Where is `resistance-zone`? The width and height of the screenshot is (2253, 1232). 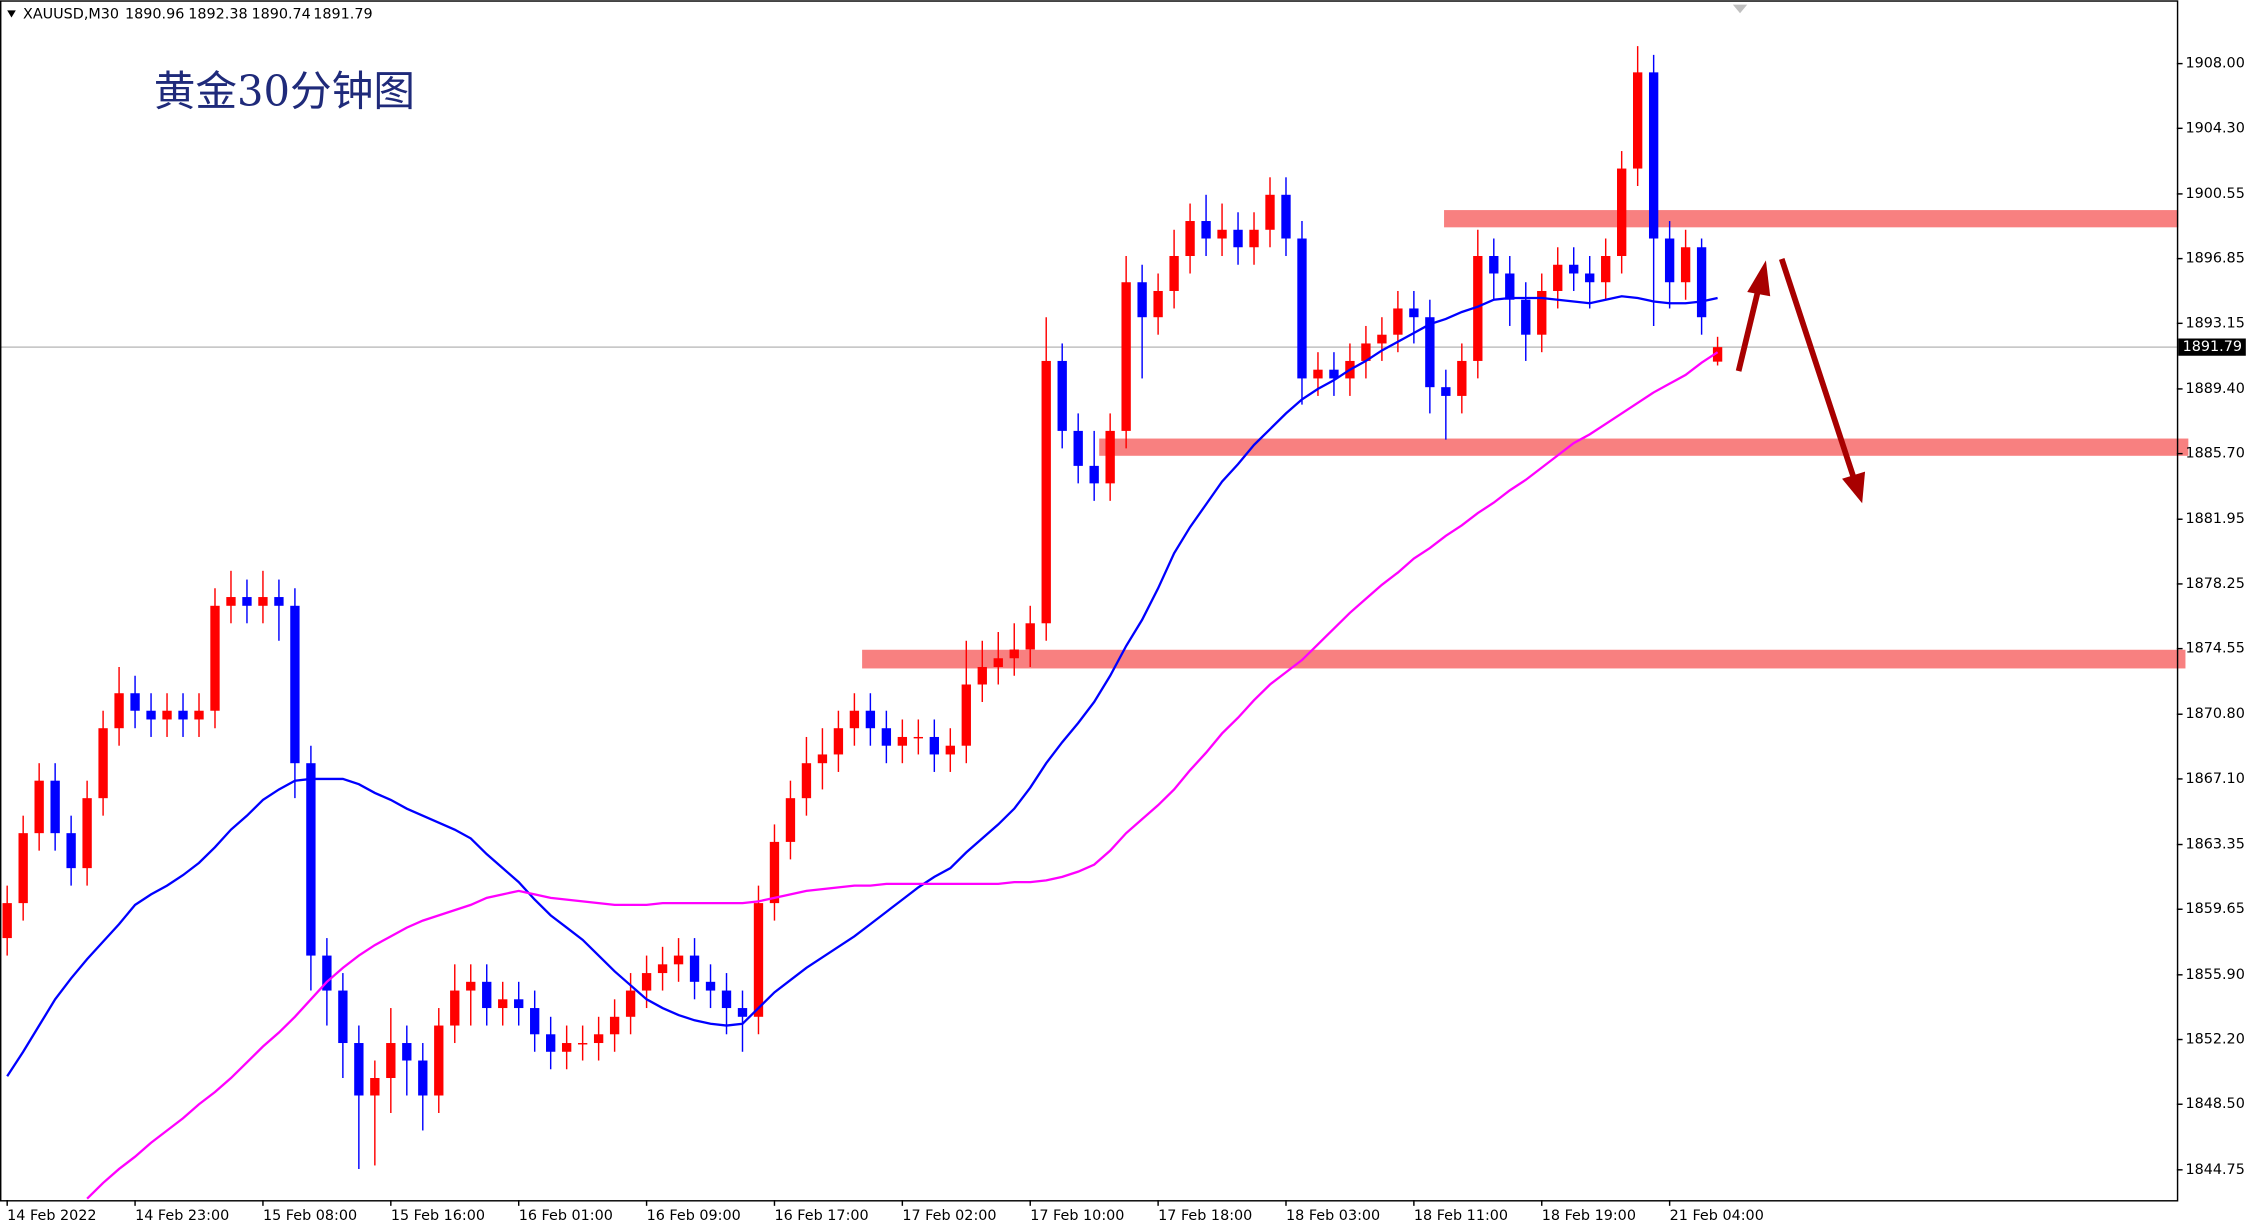
resistance-zone is located at coordinates (1811, 219).